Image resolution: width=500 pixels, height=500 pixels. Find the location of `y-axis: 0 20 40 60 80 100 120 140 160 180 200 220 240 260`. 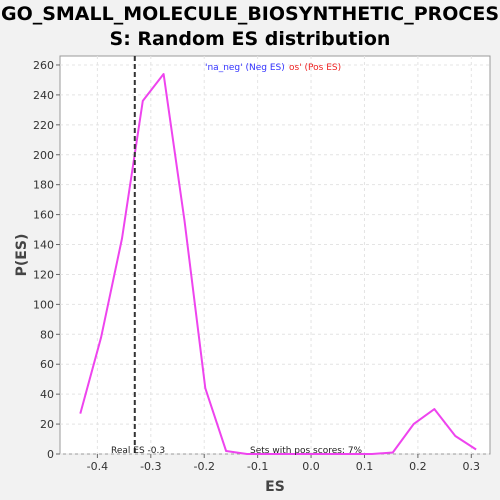

y-axis: 0 20 40 60 80 100 120 140 160 180 200 220 240 260 is located at coordinates (46, 260).